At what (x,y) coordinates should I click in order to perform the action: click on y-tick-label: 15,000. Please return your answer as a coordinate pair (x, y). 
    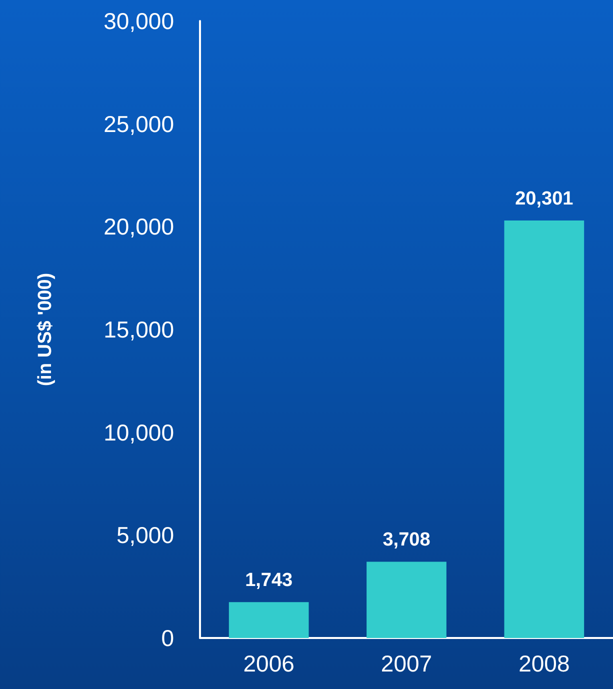
    Looking at the image, I should click on (139, 329).